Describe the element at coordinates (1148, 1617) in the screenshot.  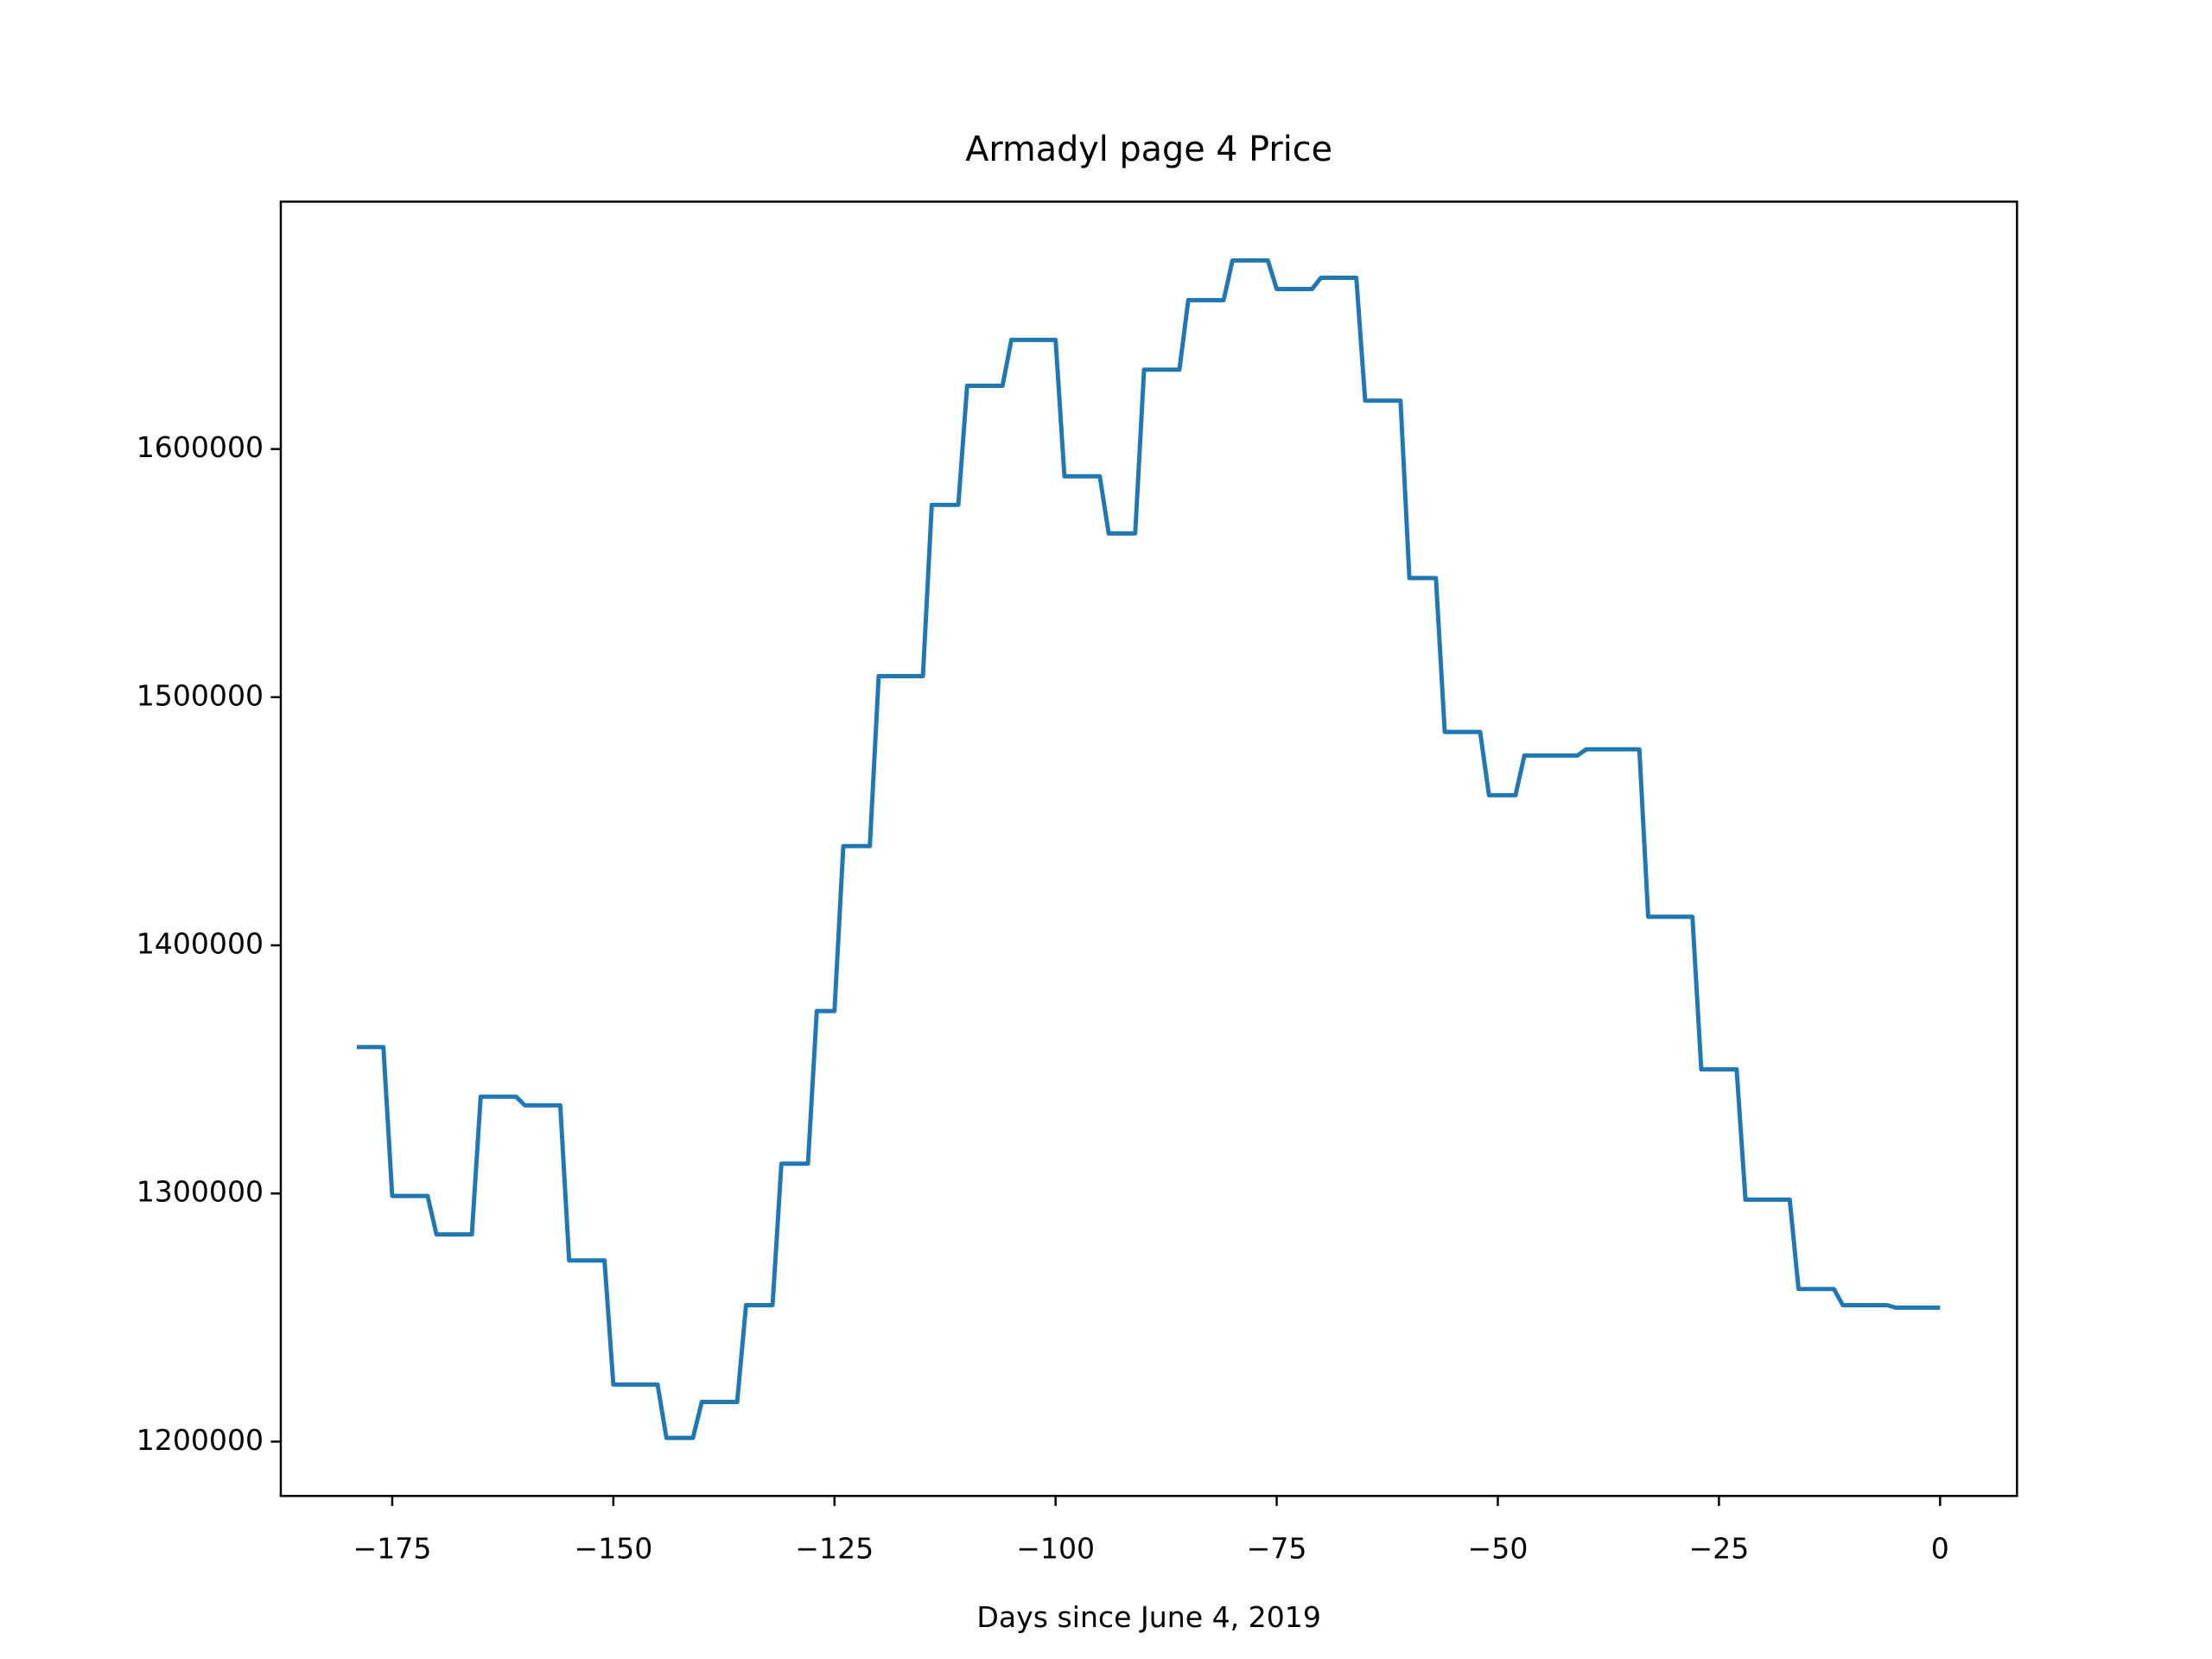
I see `x-axis-label: Days since June 4, 2019` at that location.